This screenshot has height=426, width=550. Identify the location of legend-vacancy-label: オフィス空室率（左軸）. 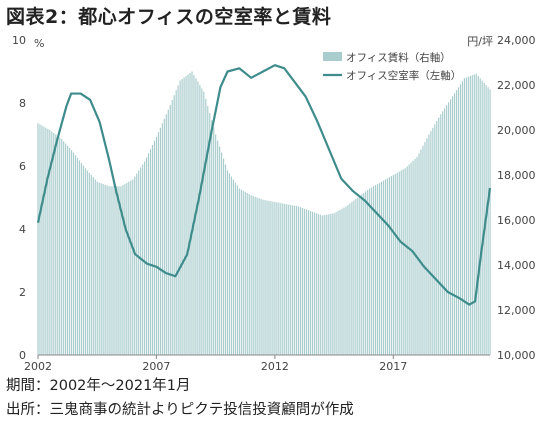
(403, 75).